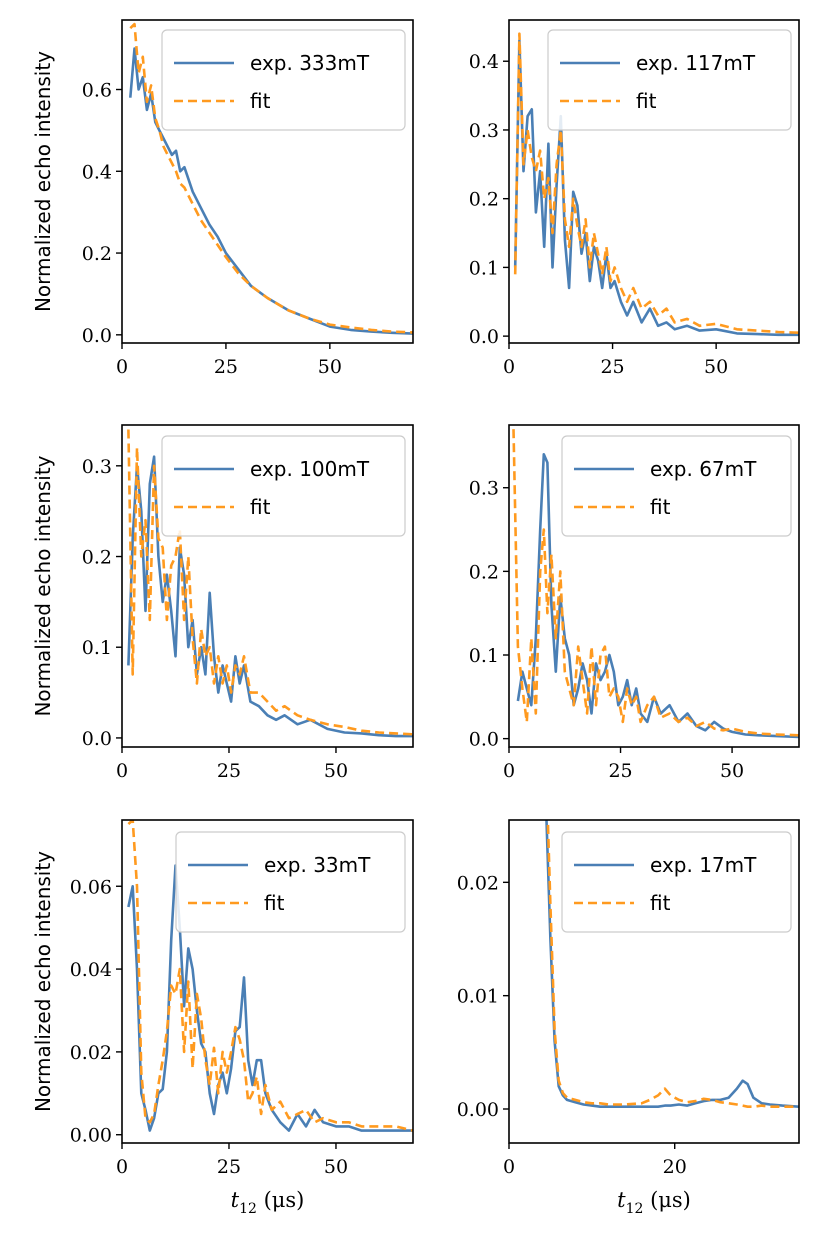 This screenshot has width=830, height=1246. I want to click on legend: exp. 117mT fit, so click(669, 80).